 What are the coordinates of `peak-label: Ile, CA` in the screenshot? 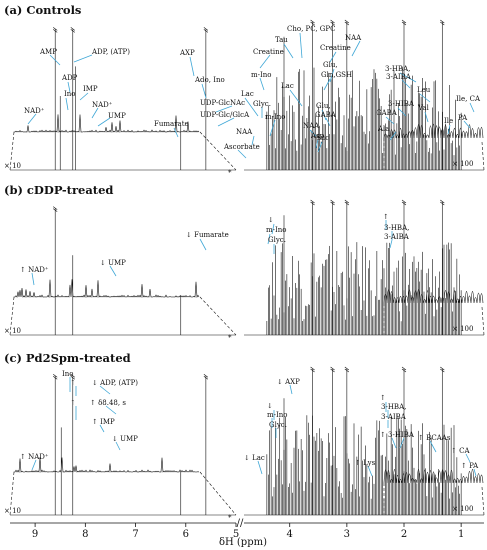 It's located at (468, 99).